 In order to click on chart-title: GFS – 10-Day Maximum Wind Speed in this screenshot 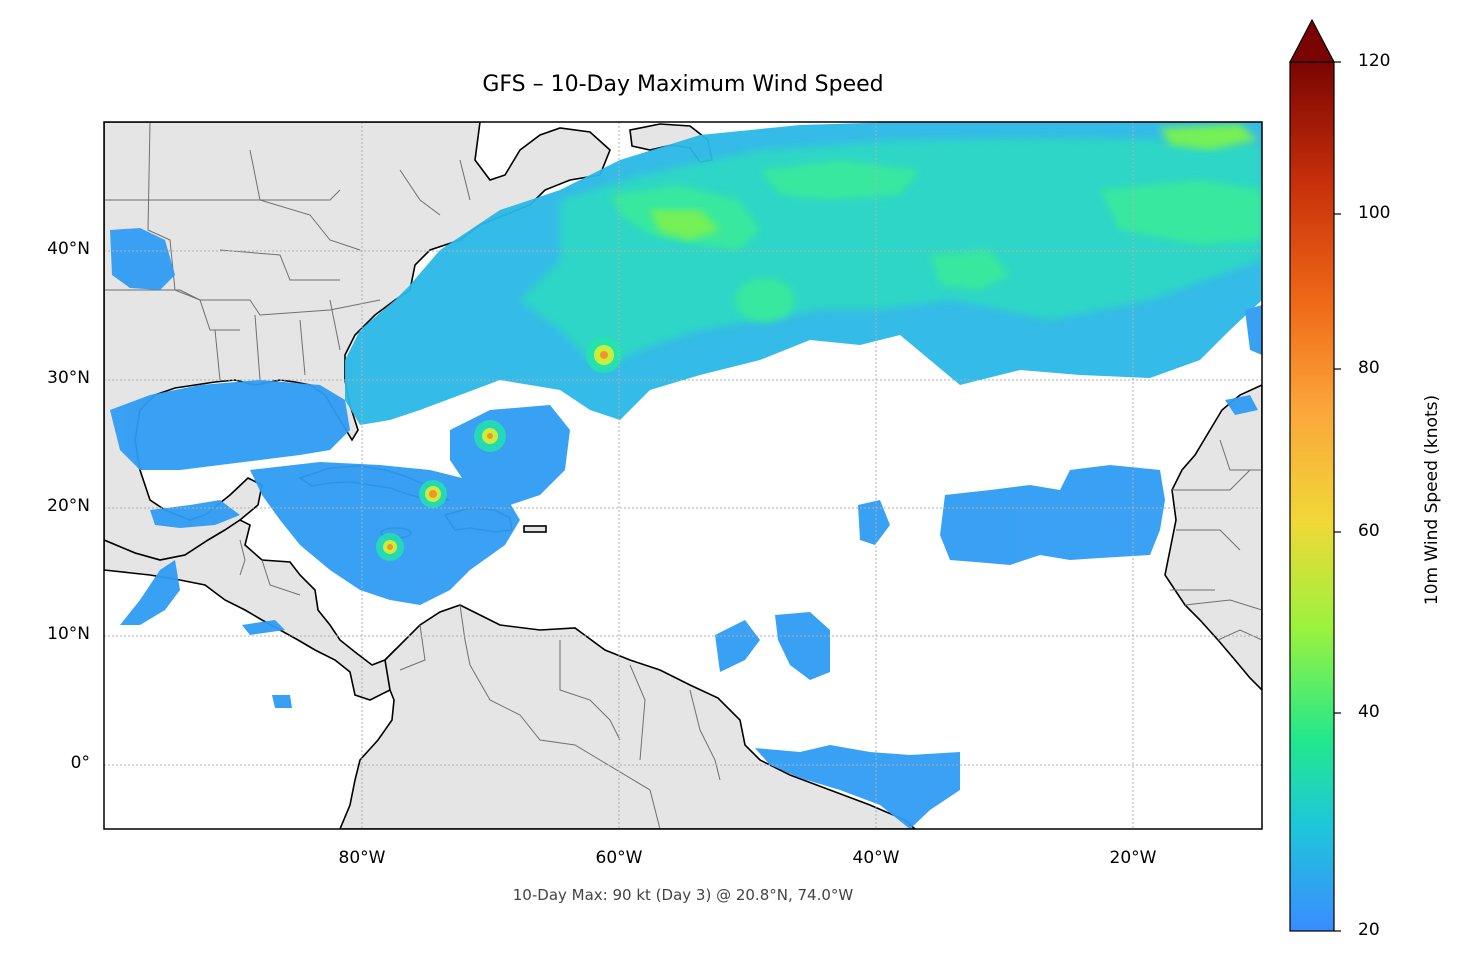, I will do `click(683, 84)`.